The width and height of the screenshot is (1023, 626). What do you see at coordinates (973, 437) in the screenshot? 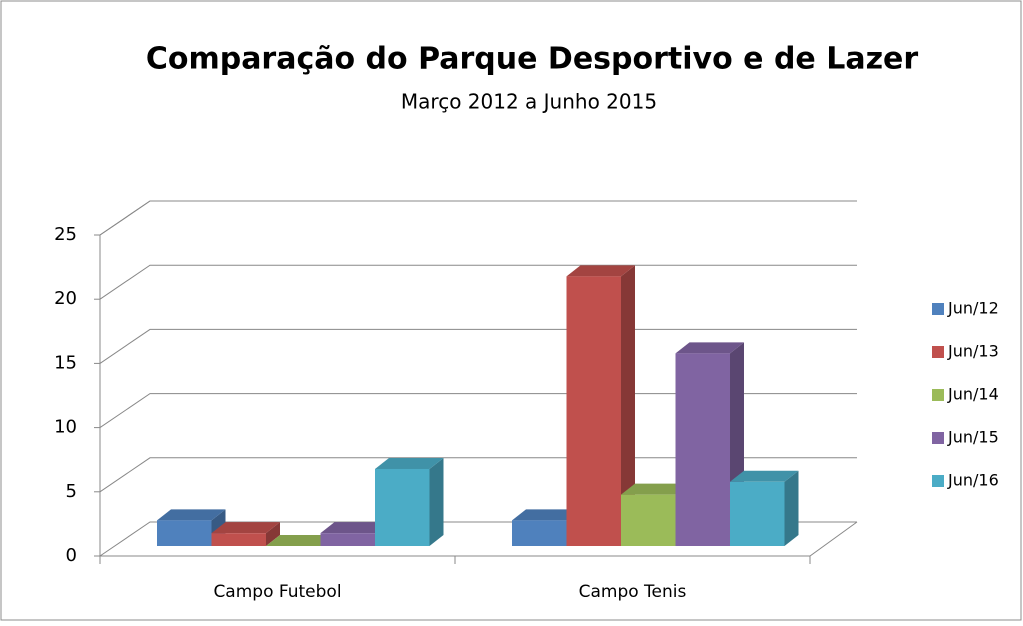
I see `legend-label: Jun/15` at bounding box center [973, 437].